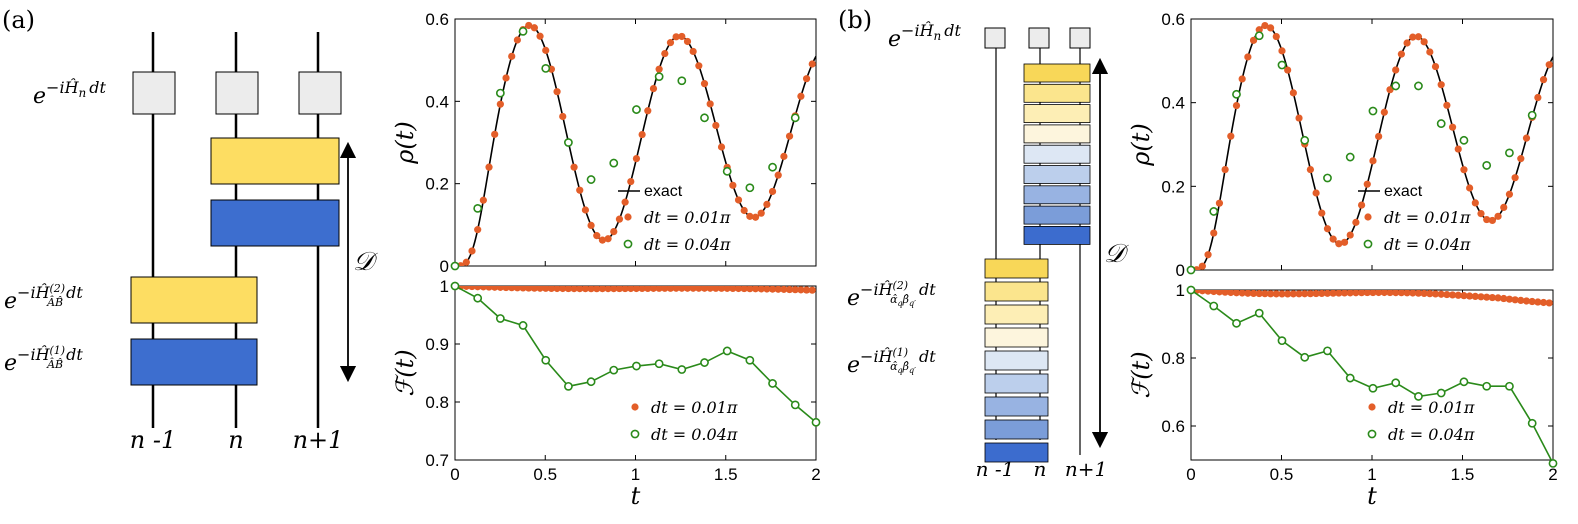 The width and height of the screenshot is (1578, 524). I want to click on b-site-label-n-minus-1: n -1, so click(995, 469).